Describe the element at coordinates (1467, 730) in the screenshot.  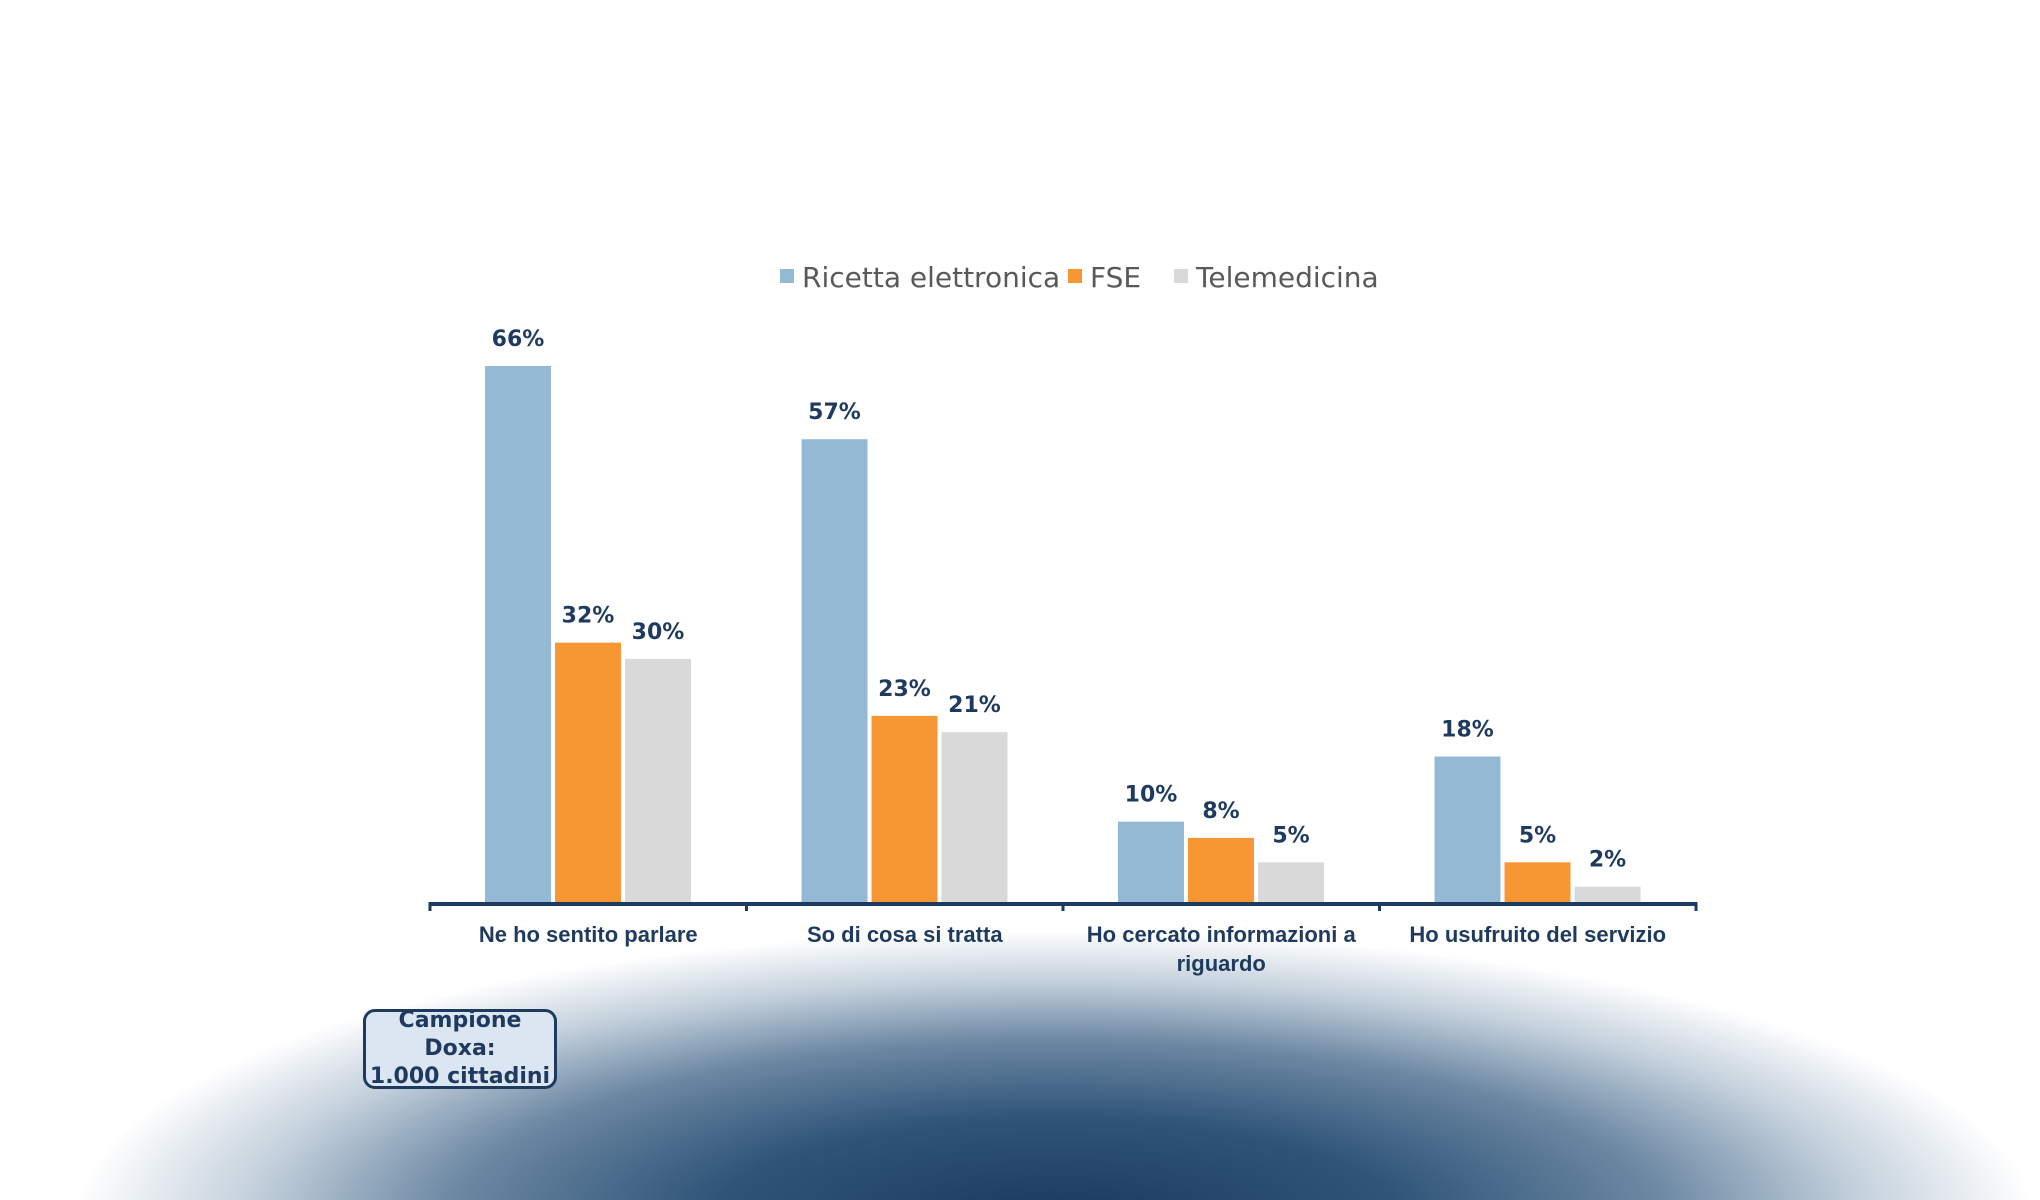
I see `data-label-ricetta-elettronica-4: 18%` at that location.